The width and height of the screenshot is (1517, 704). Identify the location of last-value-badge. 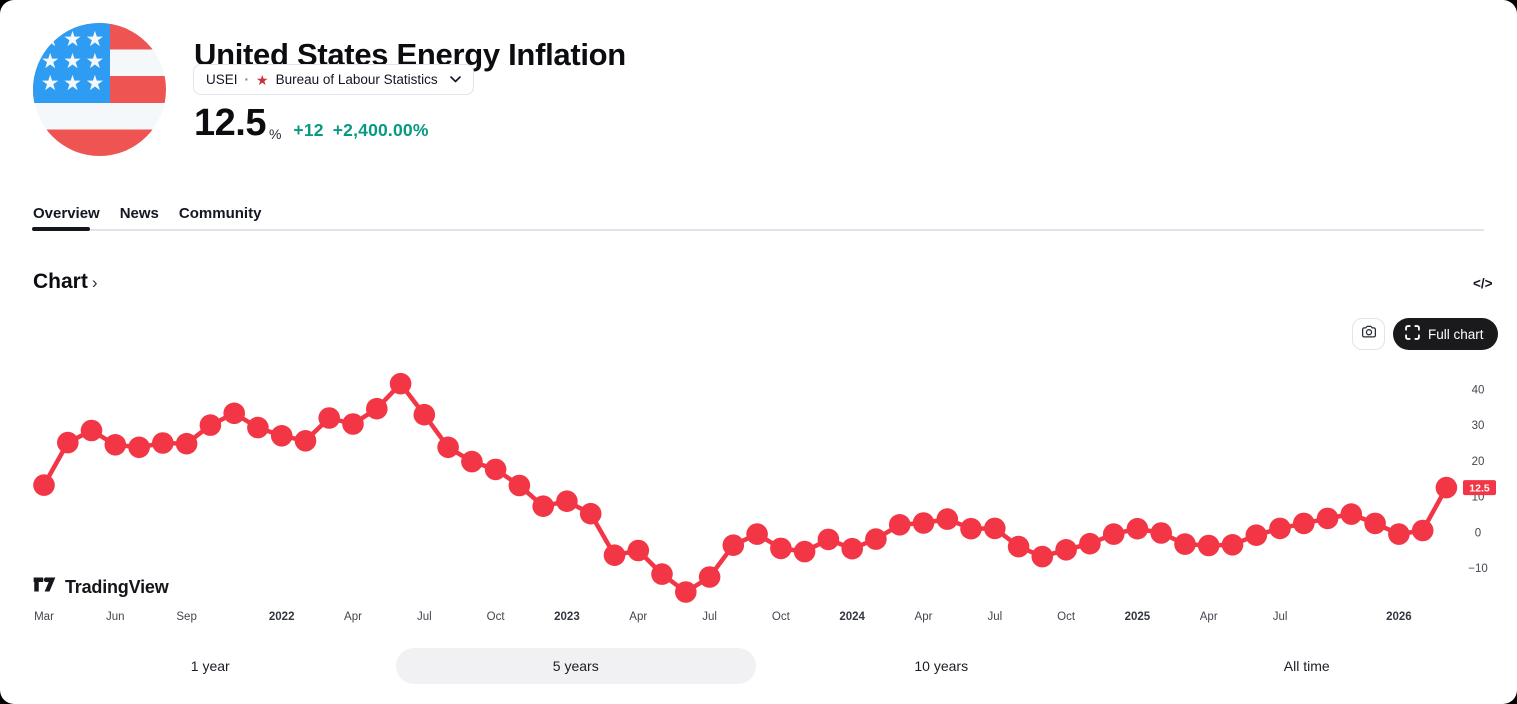
(1479, 488).